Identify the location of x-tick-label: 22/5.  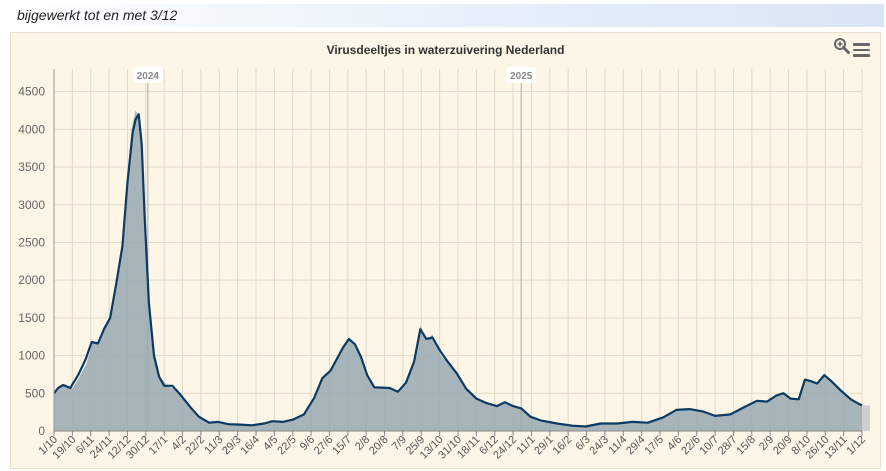
(287, 446).